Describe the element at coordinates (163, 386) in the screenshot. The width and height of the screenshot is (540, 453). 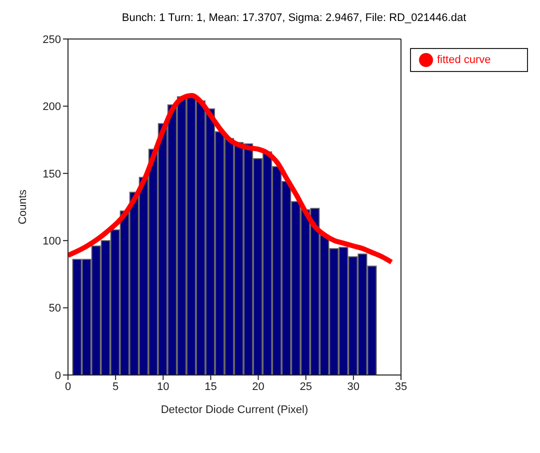
I see `x-tick-label: 10` at that location.